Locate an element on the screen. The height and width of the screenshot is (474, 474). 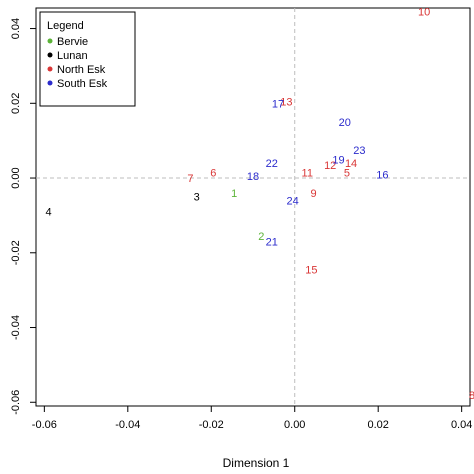
legend-title: Legend is located at coordinates (65, 26).